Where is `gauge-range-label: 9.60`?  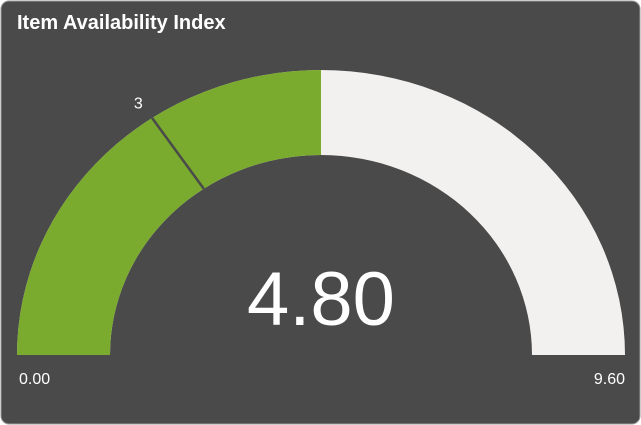
gauge-range-label: 9.60 is located at coordinates (609, 379).